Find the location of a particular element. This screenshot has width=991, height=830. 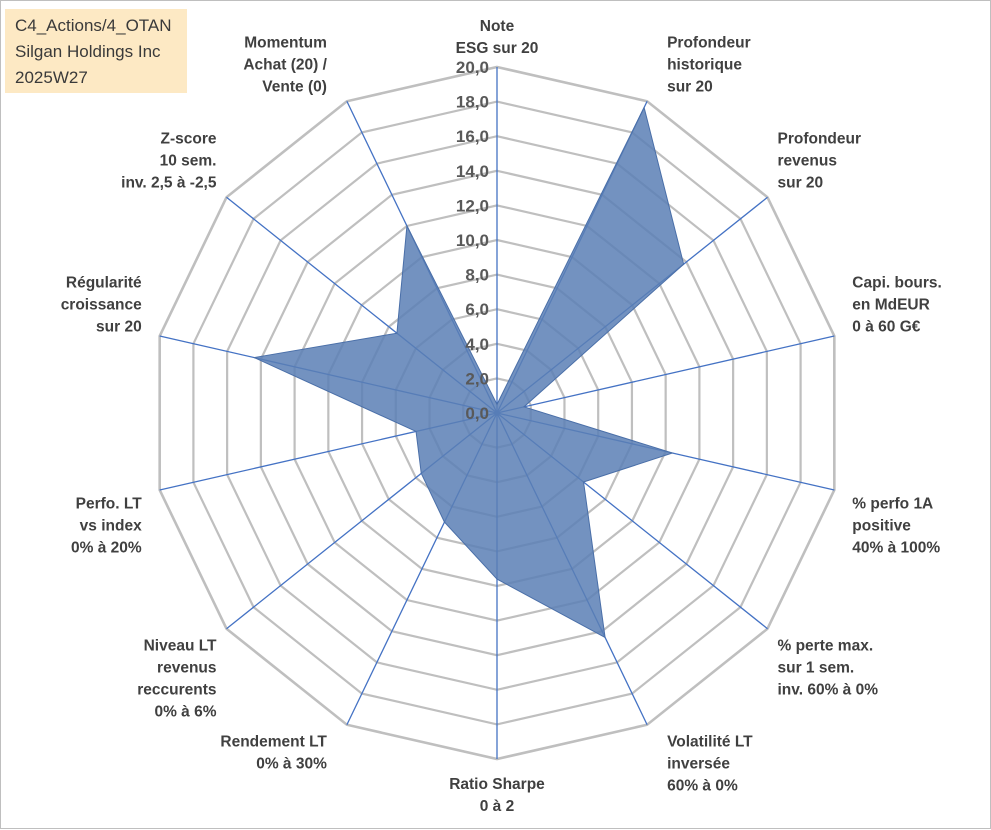

axis-label: Niveau LT revenus reccurents 0% à 6% is located at coordinates (177, 679).